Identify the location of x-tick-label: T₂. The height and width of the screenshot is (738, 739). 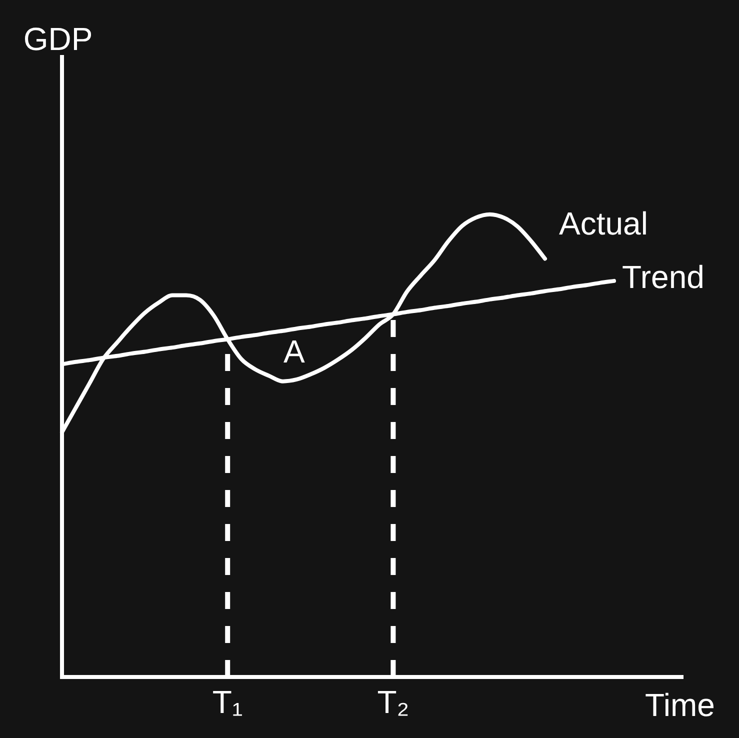
(393, 702).